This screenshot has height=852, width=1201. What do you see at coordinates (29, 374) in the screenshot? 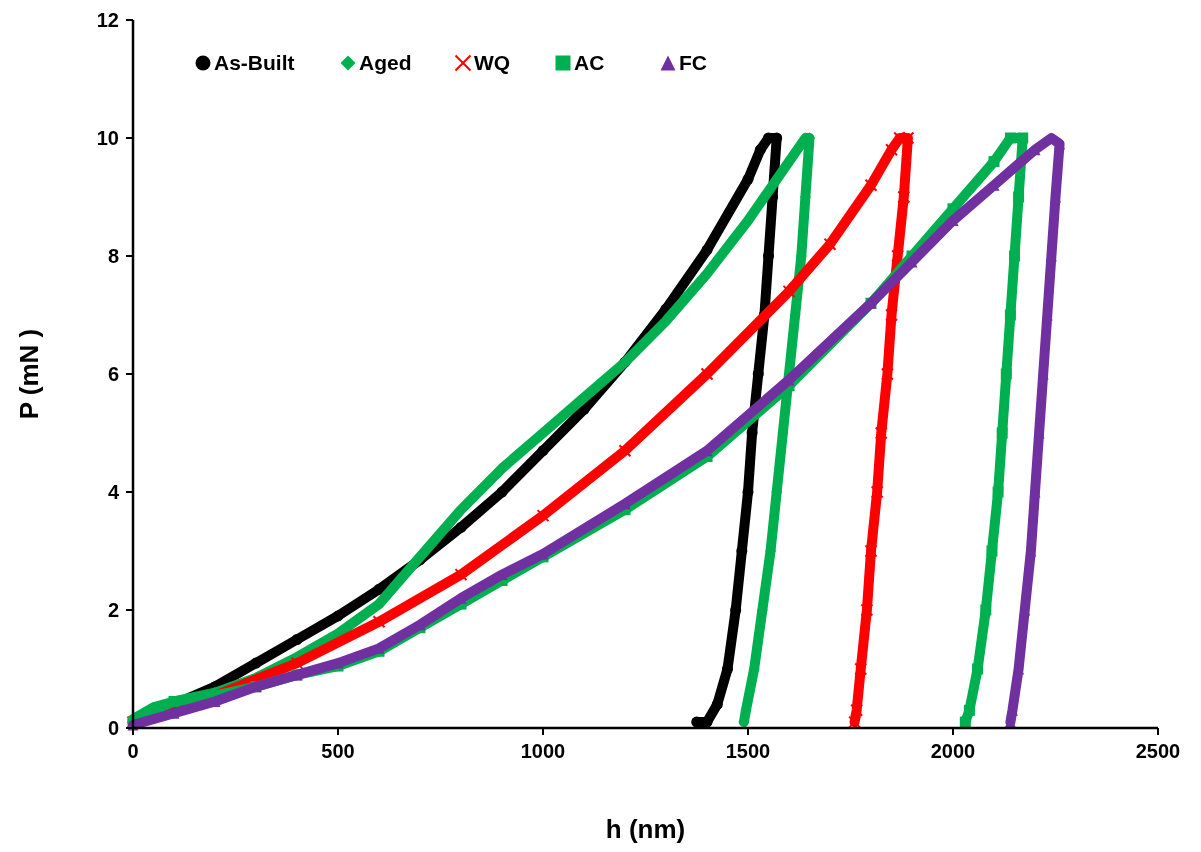
I see `y-axis-title: P (mN )` at bounding box center [29, 374].